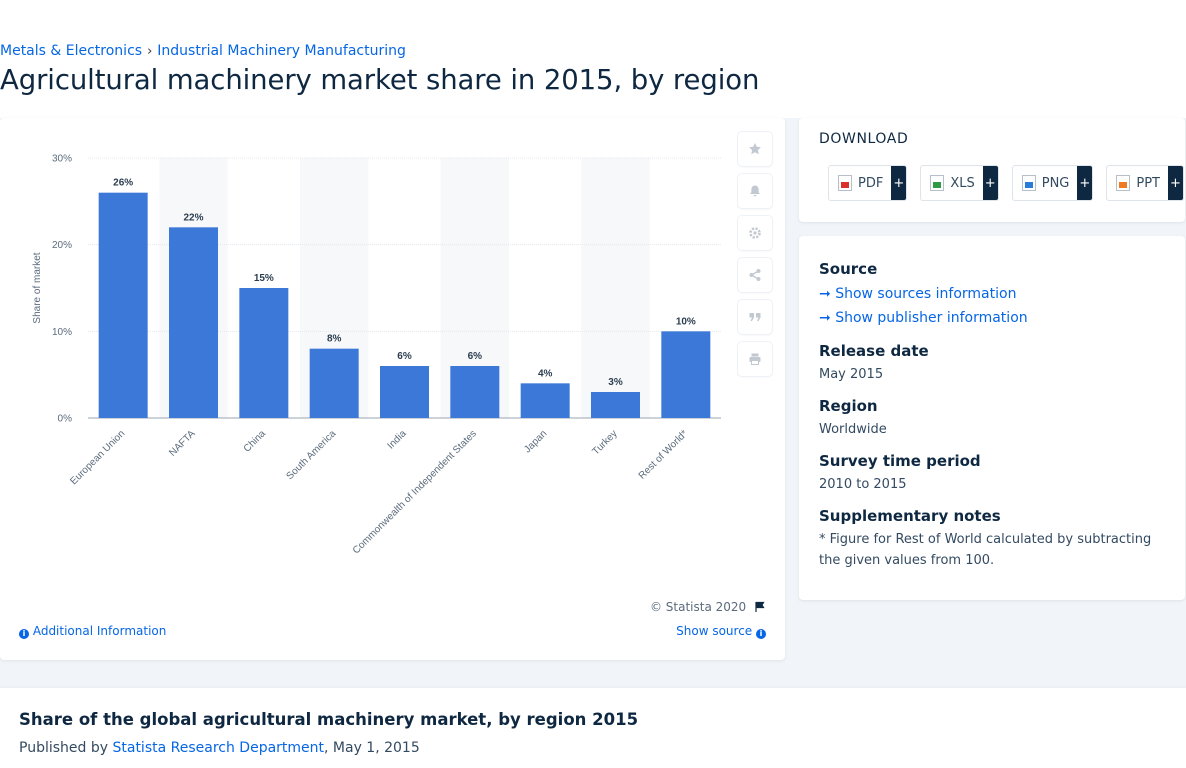 The height and width of the screenshot is (768, 1186). What do you see at coordinates (264, 278) in the screenshot?
I see `data-label: 15%` at bounding box center [264, 278].